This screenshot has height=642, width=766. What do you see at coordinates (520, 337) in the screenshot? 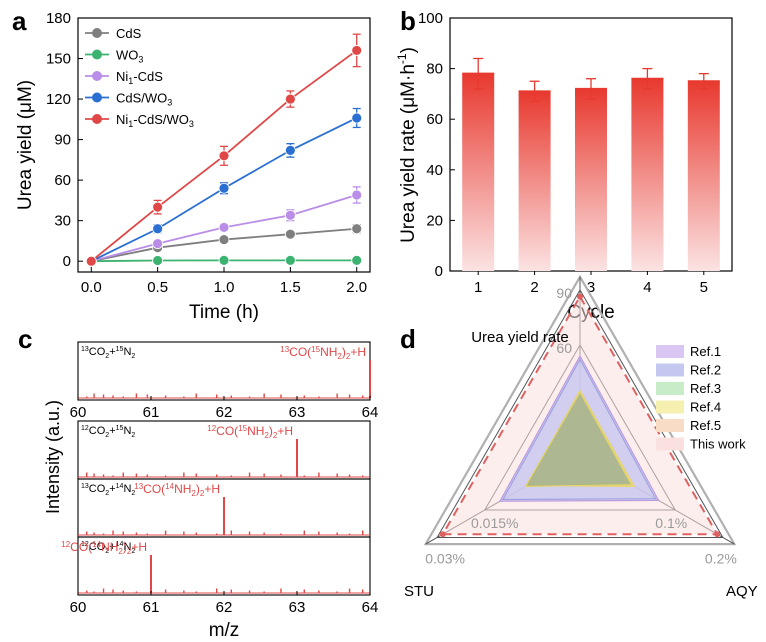
I see `radar-axis-label-urea: Urea yield rate` at bounding box center [520, 337].